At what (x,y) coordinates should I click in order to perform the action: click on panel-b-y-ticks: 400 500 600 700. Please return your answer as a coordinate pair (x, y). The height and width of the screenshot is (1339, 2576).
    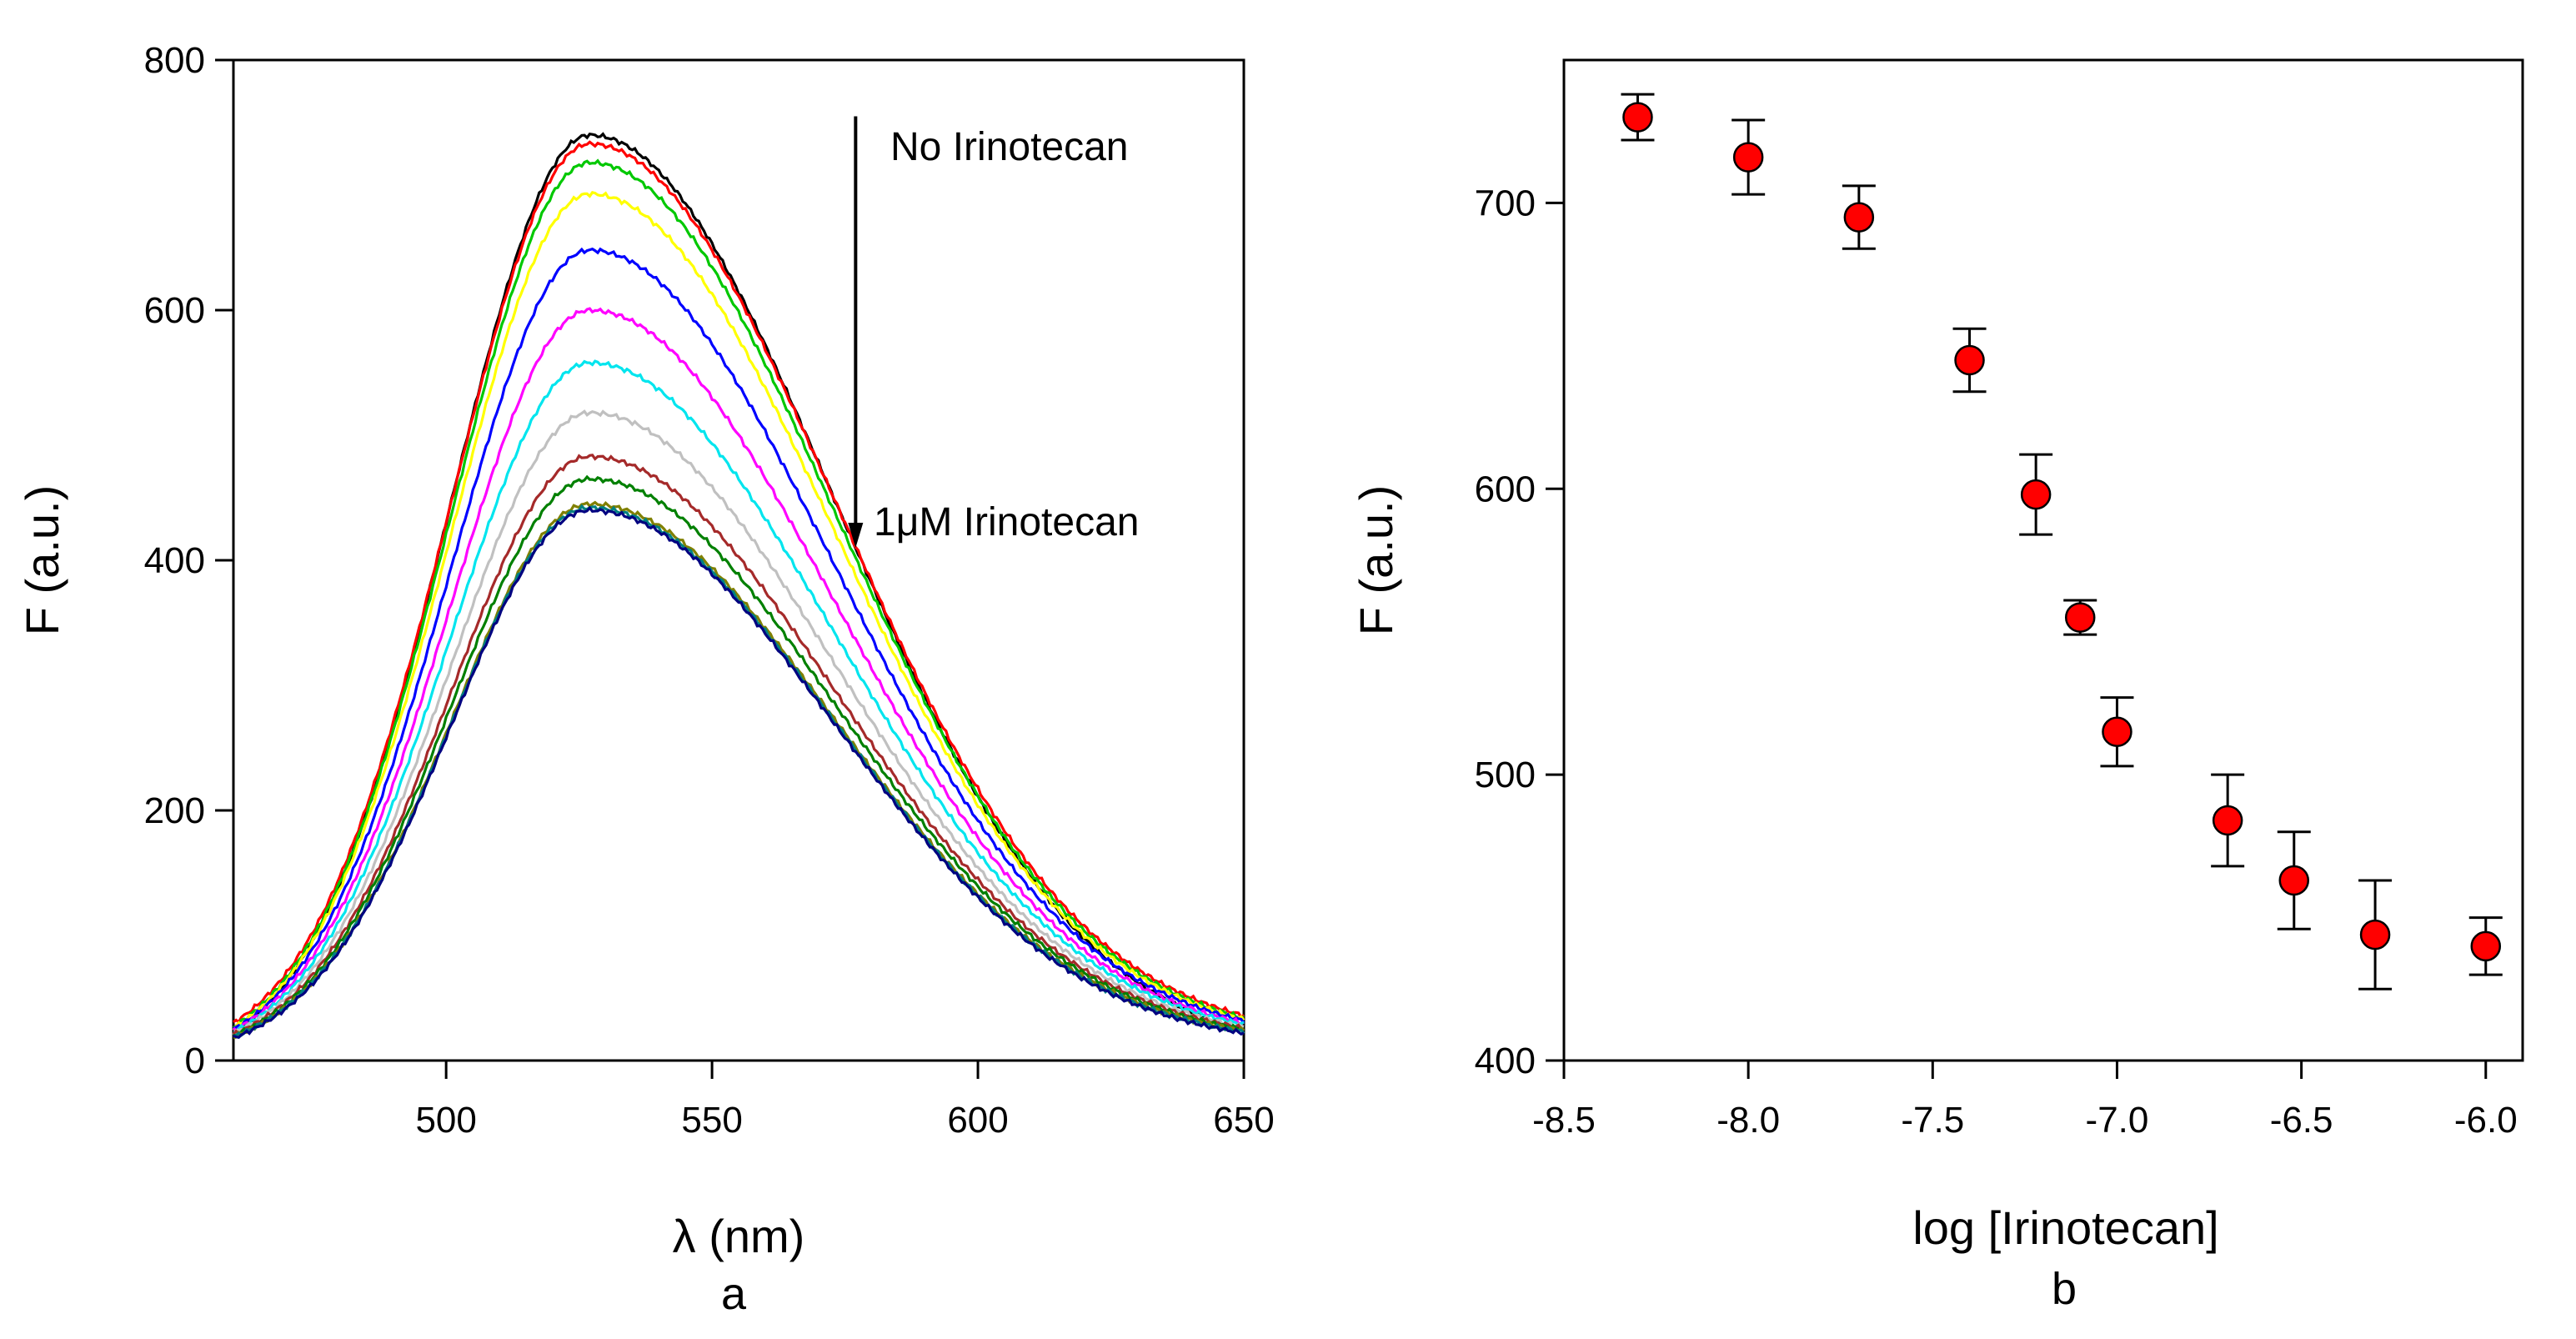
    Looking at the image, I should click on (1519, 632).